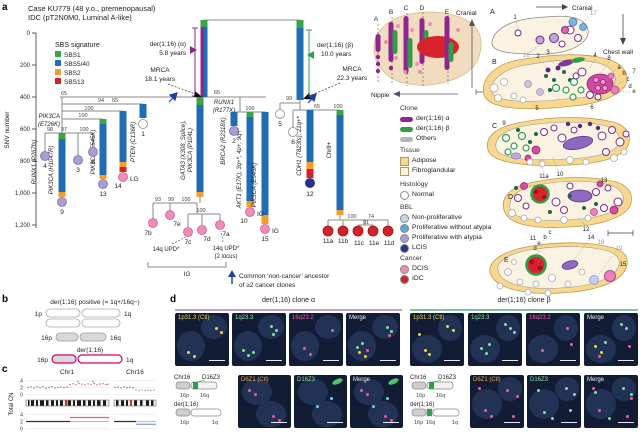  I want to click on bootstrap: 91, so click(366, 223).